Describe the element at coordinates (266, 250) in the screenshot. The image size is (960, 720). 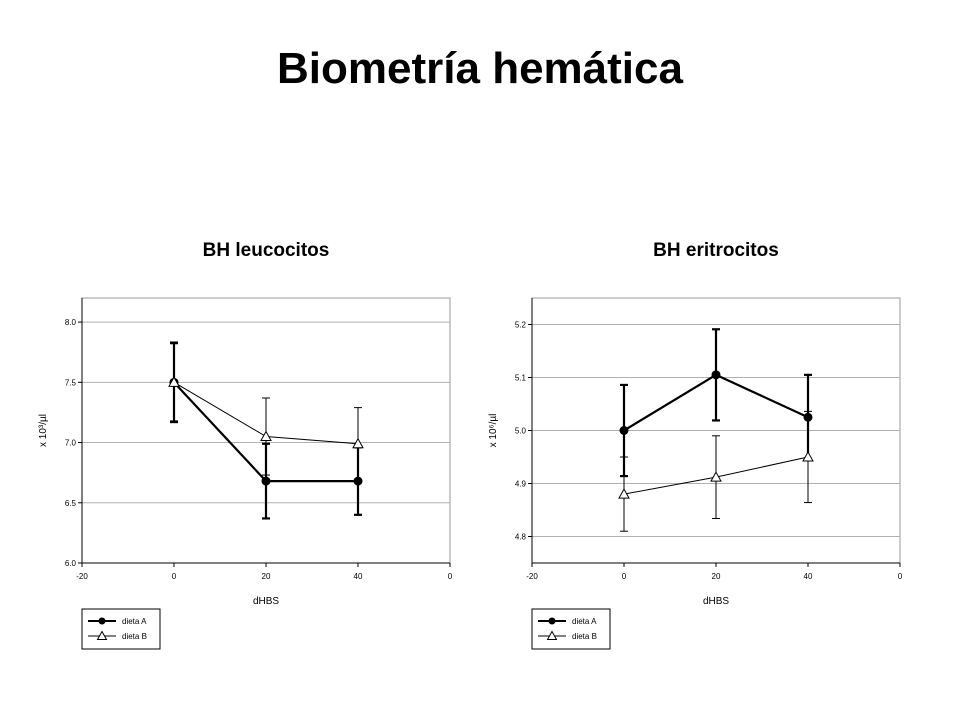
I see `chart-title: BH leucocitos` at that location.